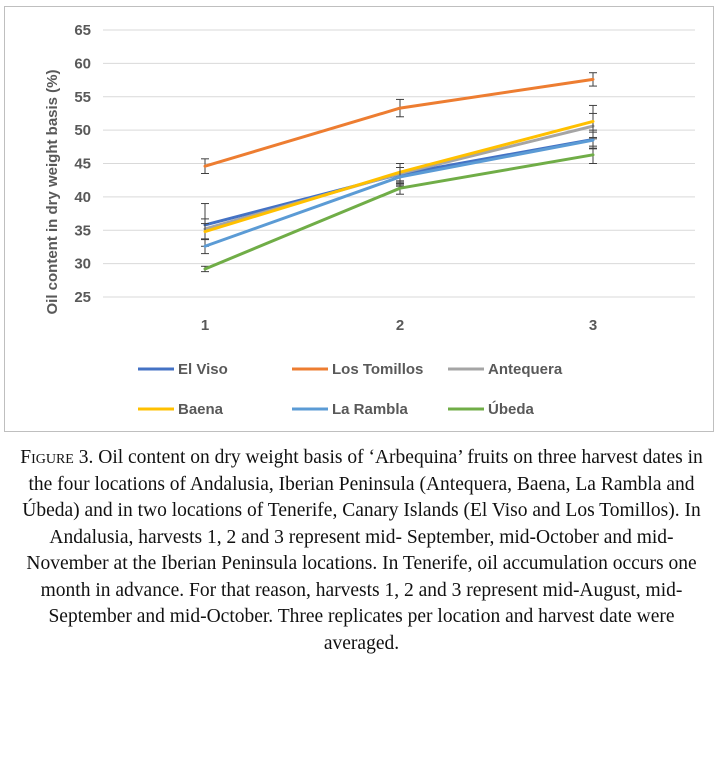 This screenshot has width=723, height=763. I want to click on legend-item: La Rambla, so click(350, 409).